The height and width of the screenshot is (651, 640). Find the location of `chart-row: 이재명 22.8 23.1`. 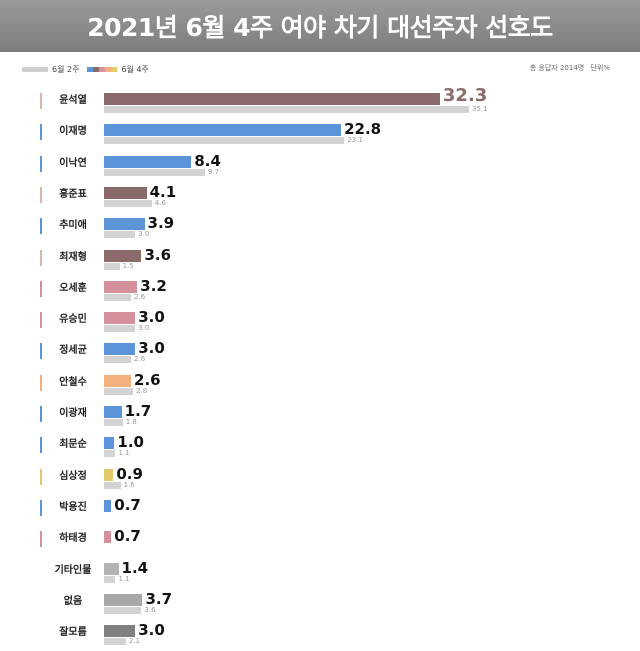

chart-row: 이재명 22.8 23.1 is located at coordinates (320, 134).